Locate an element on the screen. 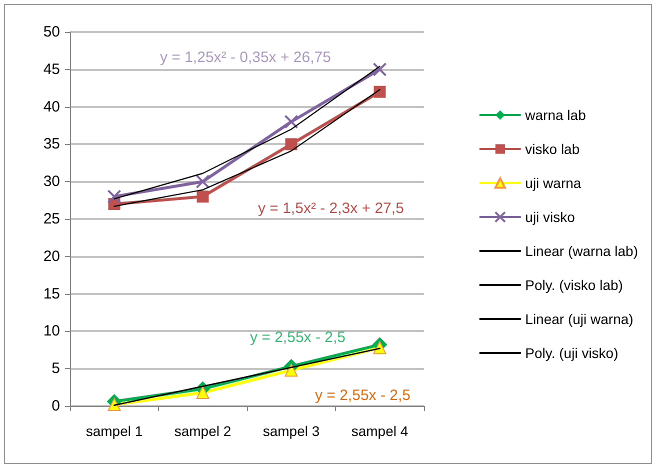  y-tick-label: 15 is located at coordinates (51, 293).